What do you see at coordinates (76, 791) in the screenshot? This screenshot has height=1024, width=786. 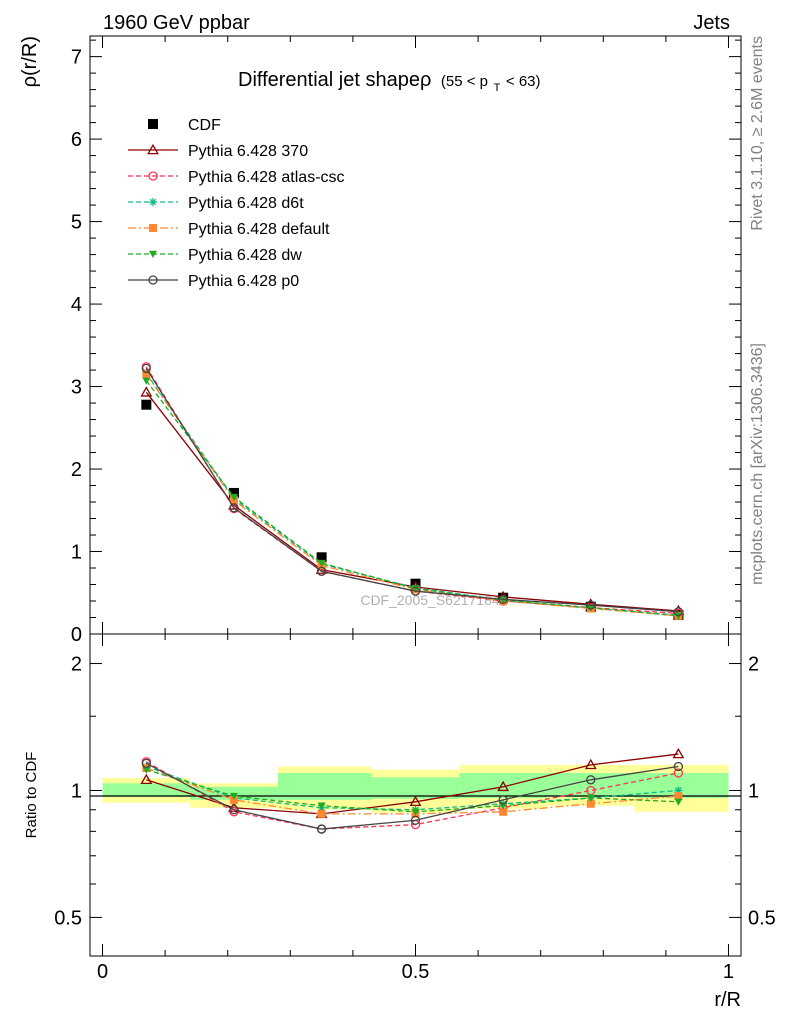 I see `ratio-y-tick-label-left: 1` at bounding box center [76, 791].